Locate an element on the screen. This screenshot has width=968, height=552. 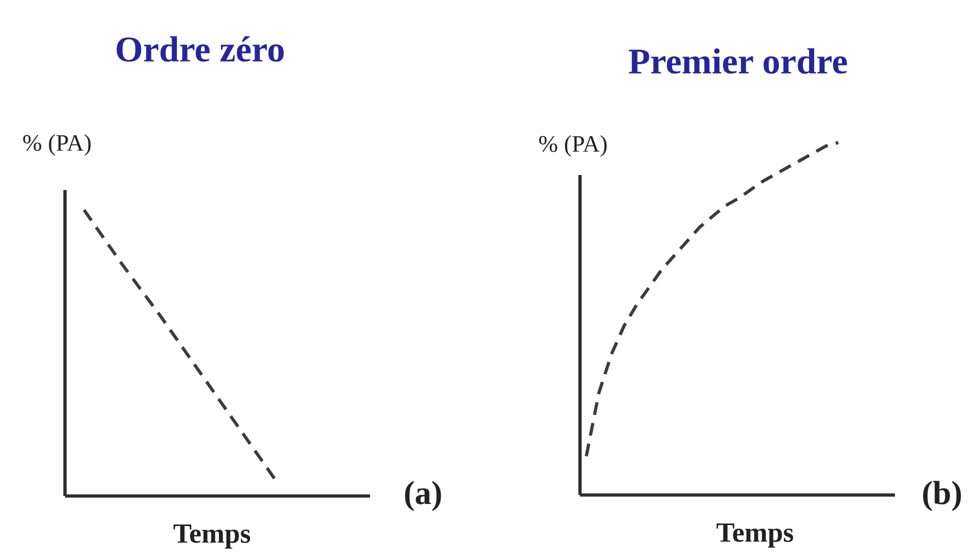
chart-title: Ordre zéro is located at coordinates (200, 49).